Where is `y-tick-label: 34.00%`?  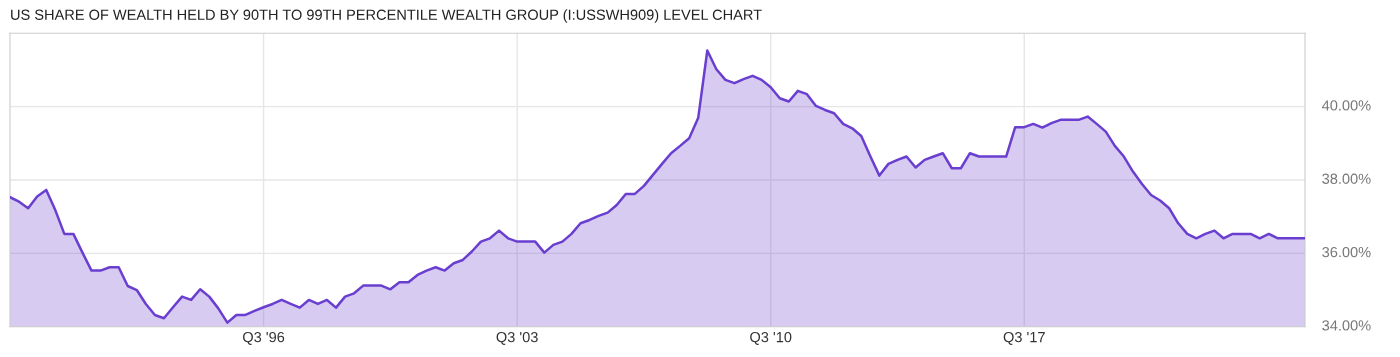 y-tick-label: 34.00% is located at coordinates (1346, 325).